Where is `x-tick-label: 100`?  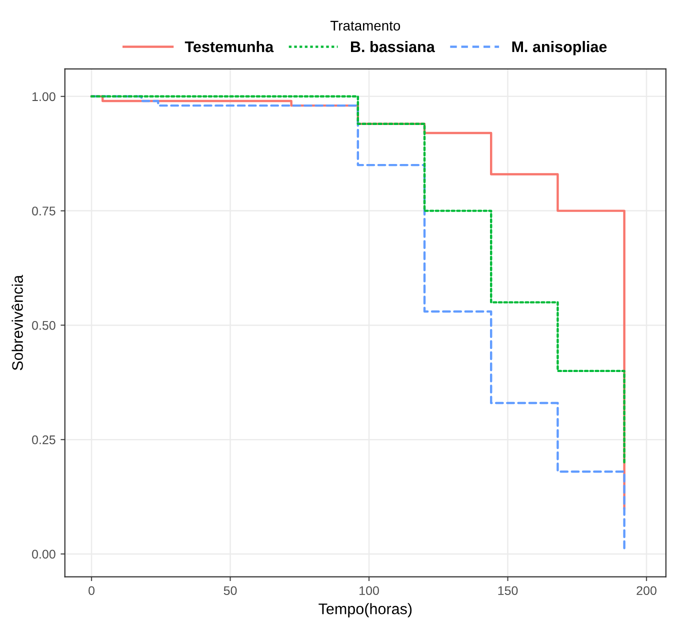
x-tick-label: 100 is located at coordinates (369, 591).